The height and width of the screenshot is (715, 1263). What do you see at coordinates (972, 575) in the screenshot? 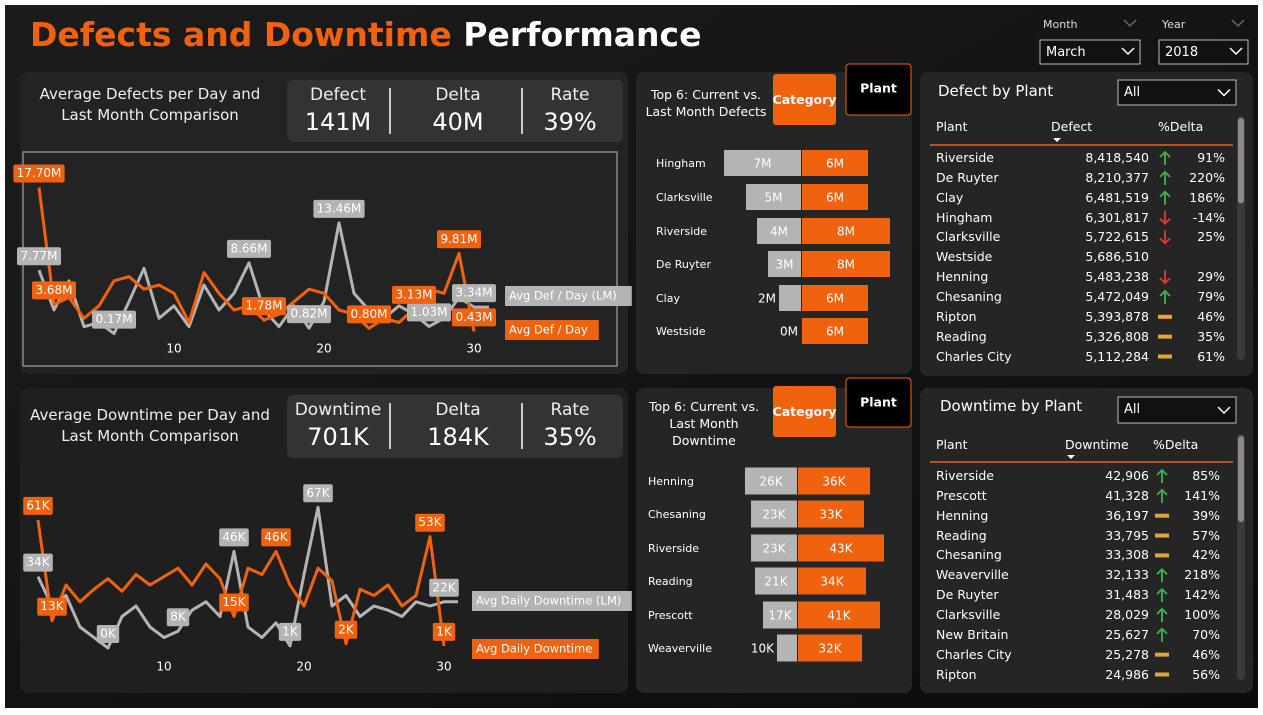
I see `cell-plant: Weaverville` at bounding box center [972, 575].